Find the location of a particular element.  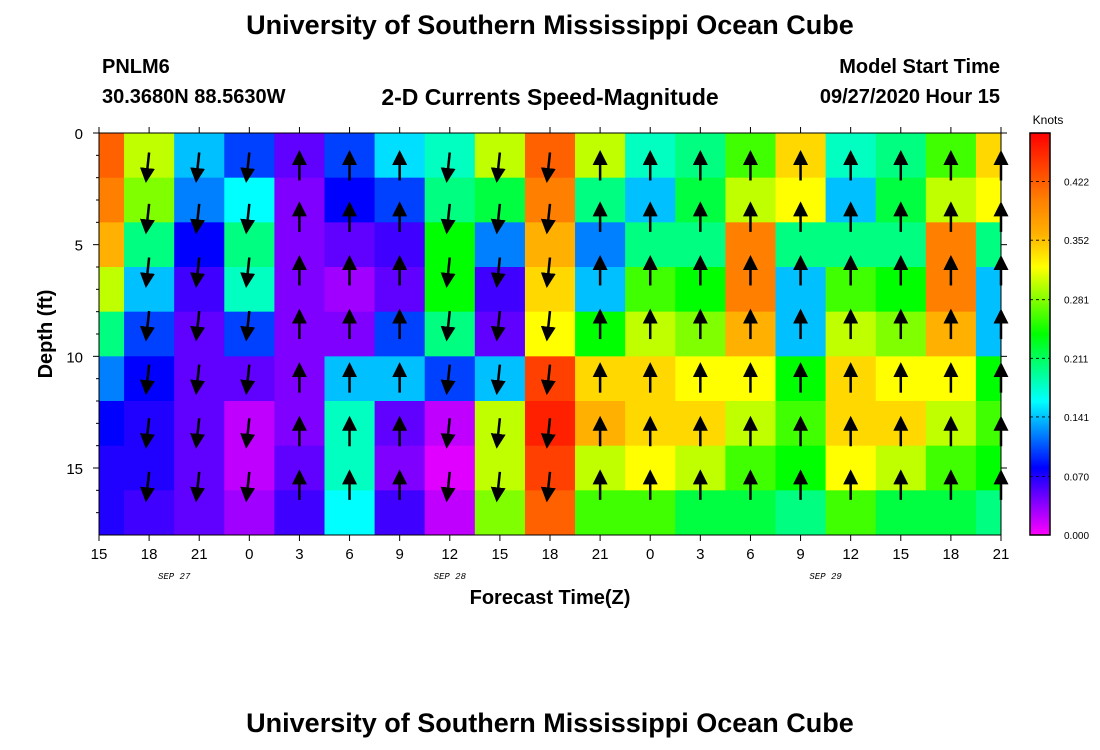

y-tick-label: 5 is located at coordinates (79, 246).